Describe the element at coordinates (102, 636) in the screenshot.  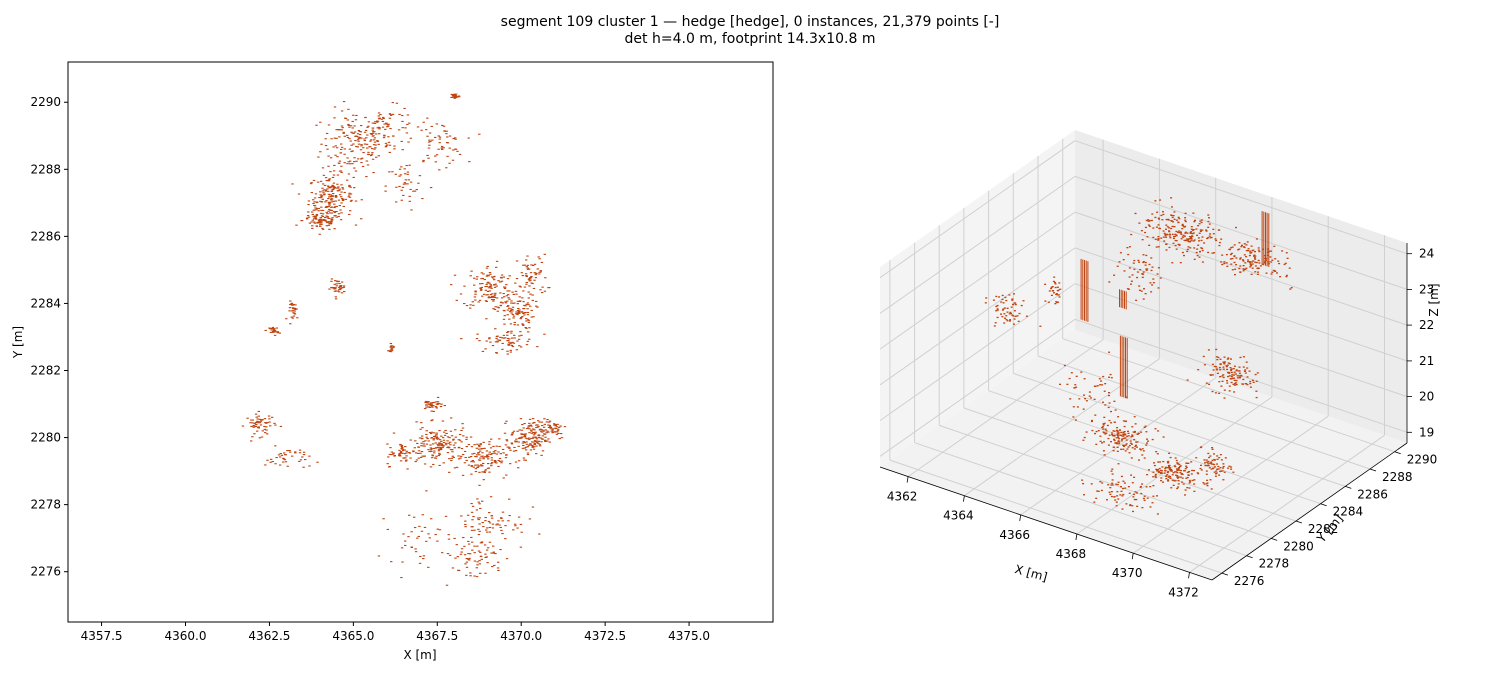
I see `xy-x-tick-label: 4357.5` at that location.